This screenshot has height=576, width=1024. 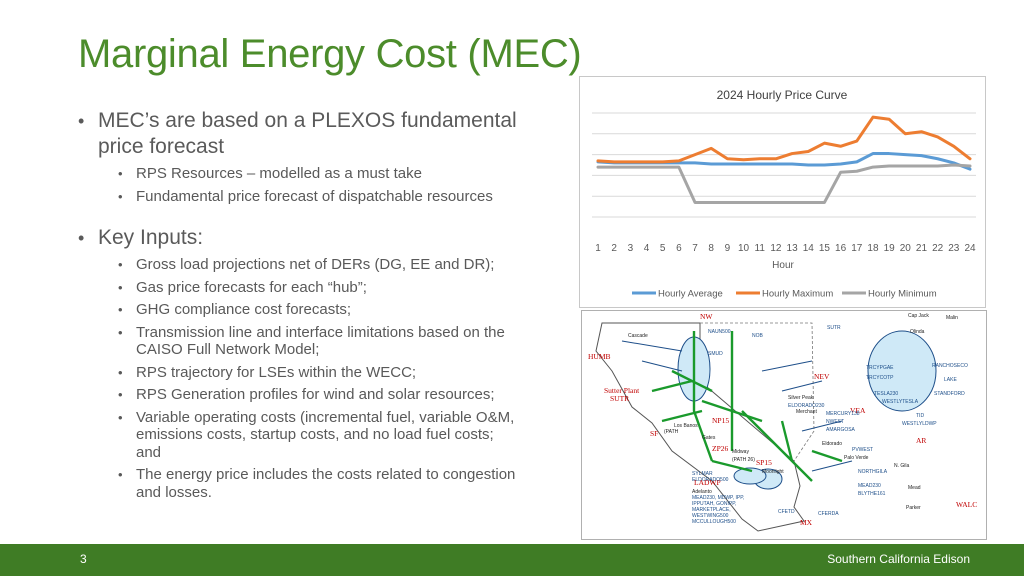 What do you see at coordinates (822, 376) in the screenshot?
I see `map-label: NEV` at bounding box center [822, 376].